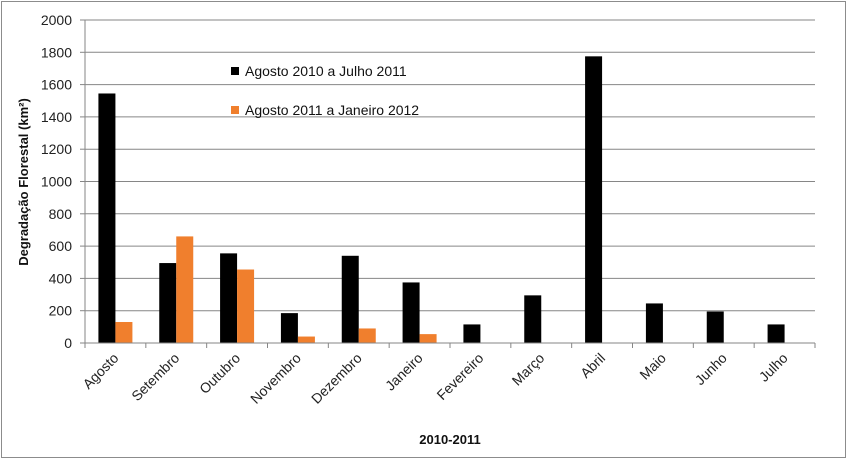 The width and height of the screenshot is (847, 462). I want to click on x-tick-label: Janeiro, so click(404, 372).